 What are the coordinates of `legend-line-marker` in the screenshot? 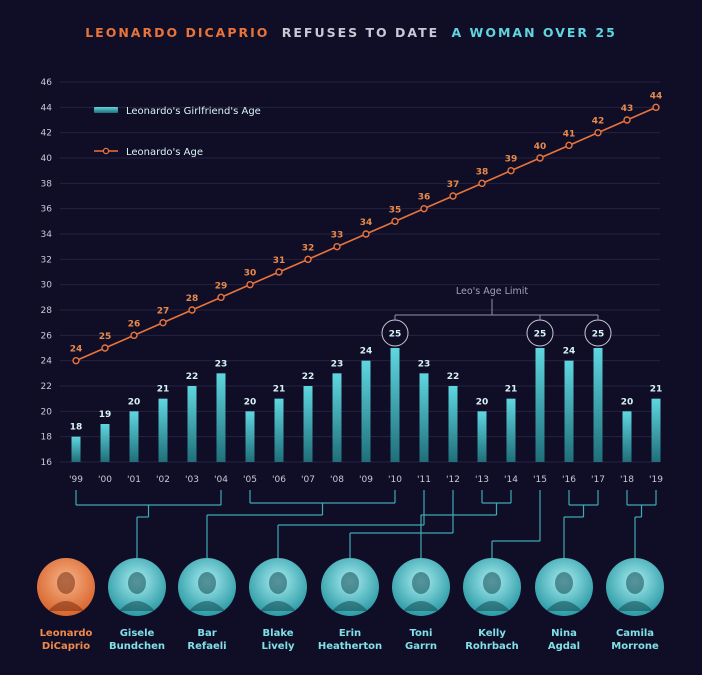 It's located at (106, 151).